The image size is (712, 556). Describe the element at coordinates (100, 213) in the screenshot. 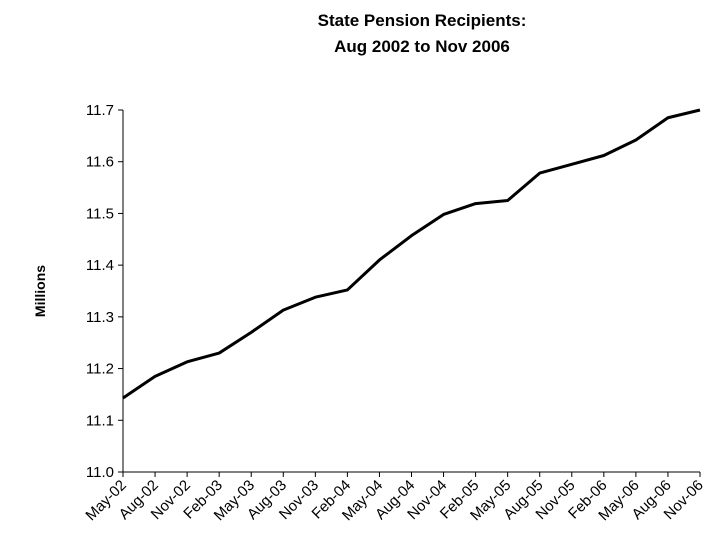

I see `y-tick-label: 11.5` at that location.